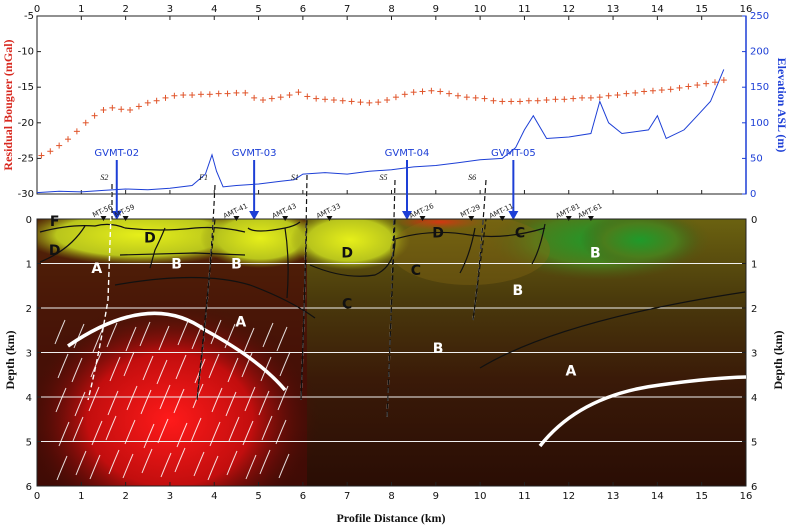 The height and width of the screenshot is (527, 790). I want to click on bouguer-tick-label: -30, so click(26, 194).